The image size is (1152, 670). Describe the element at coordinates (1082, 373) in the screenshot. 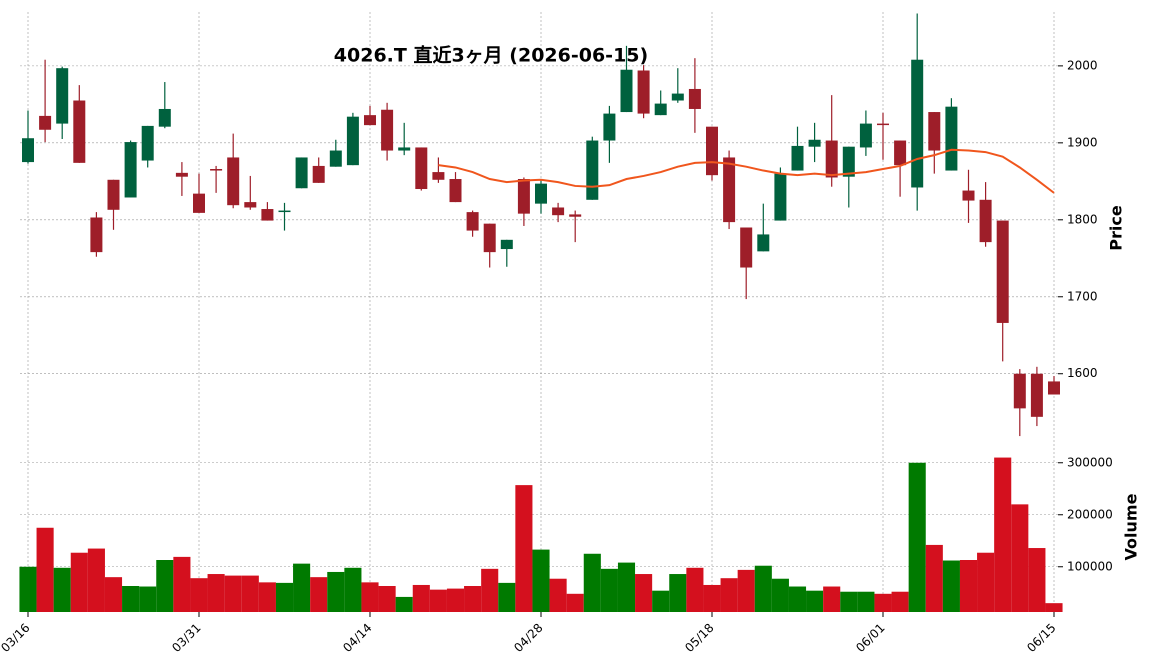

I see `y-tick-label: 1600` at that location.